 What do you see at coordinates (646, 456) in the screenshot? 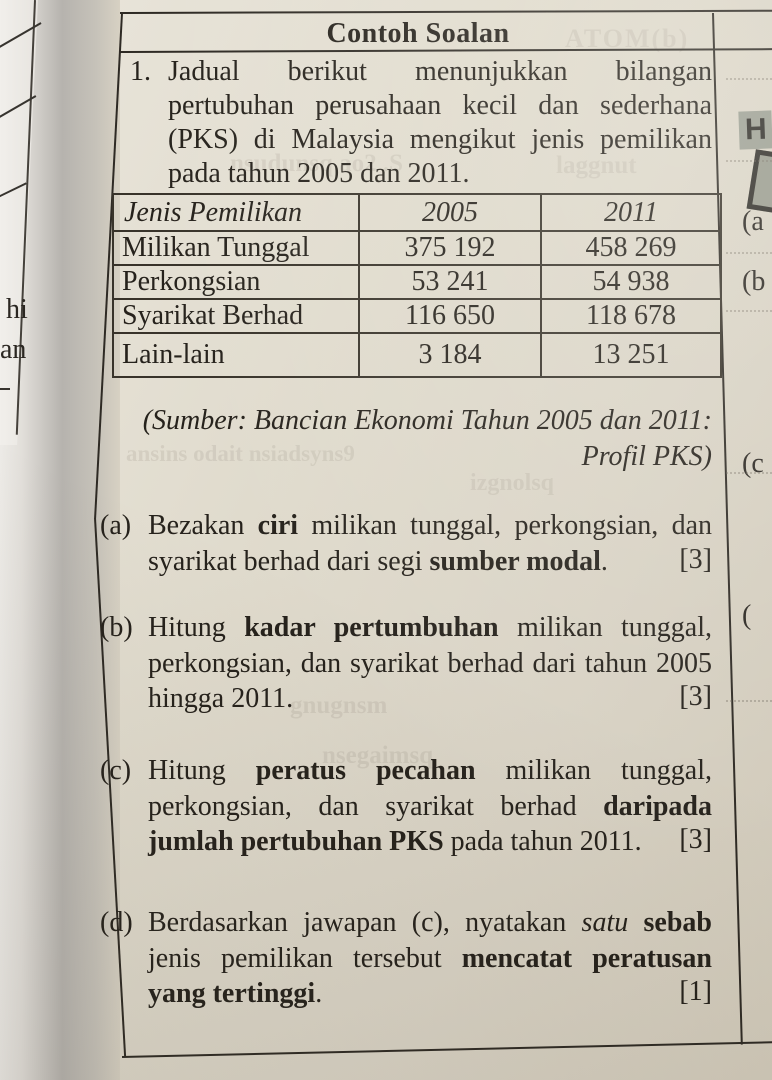
I see `source-line2: Profil PKS)` at bounding box center [646, 456].